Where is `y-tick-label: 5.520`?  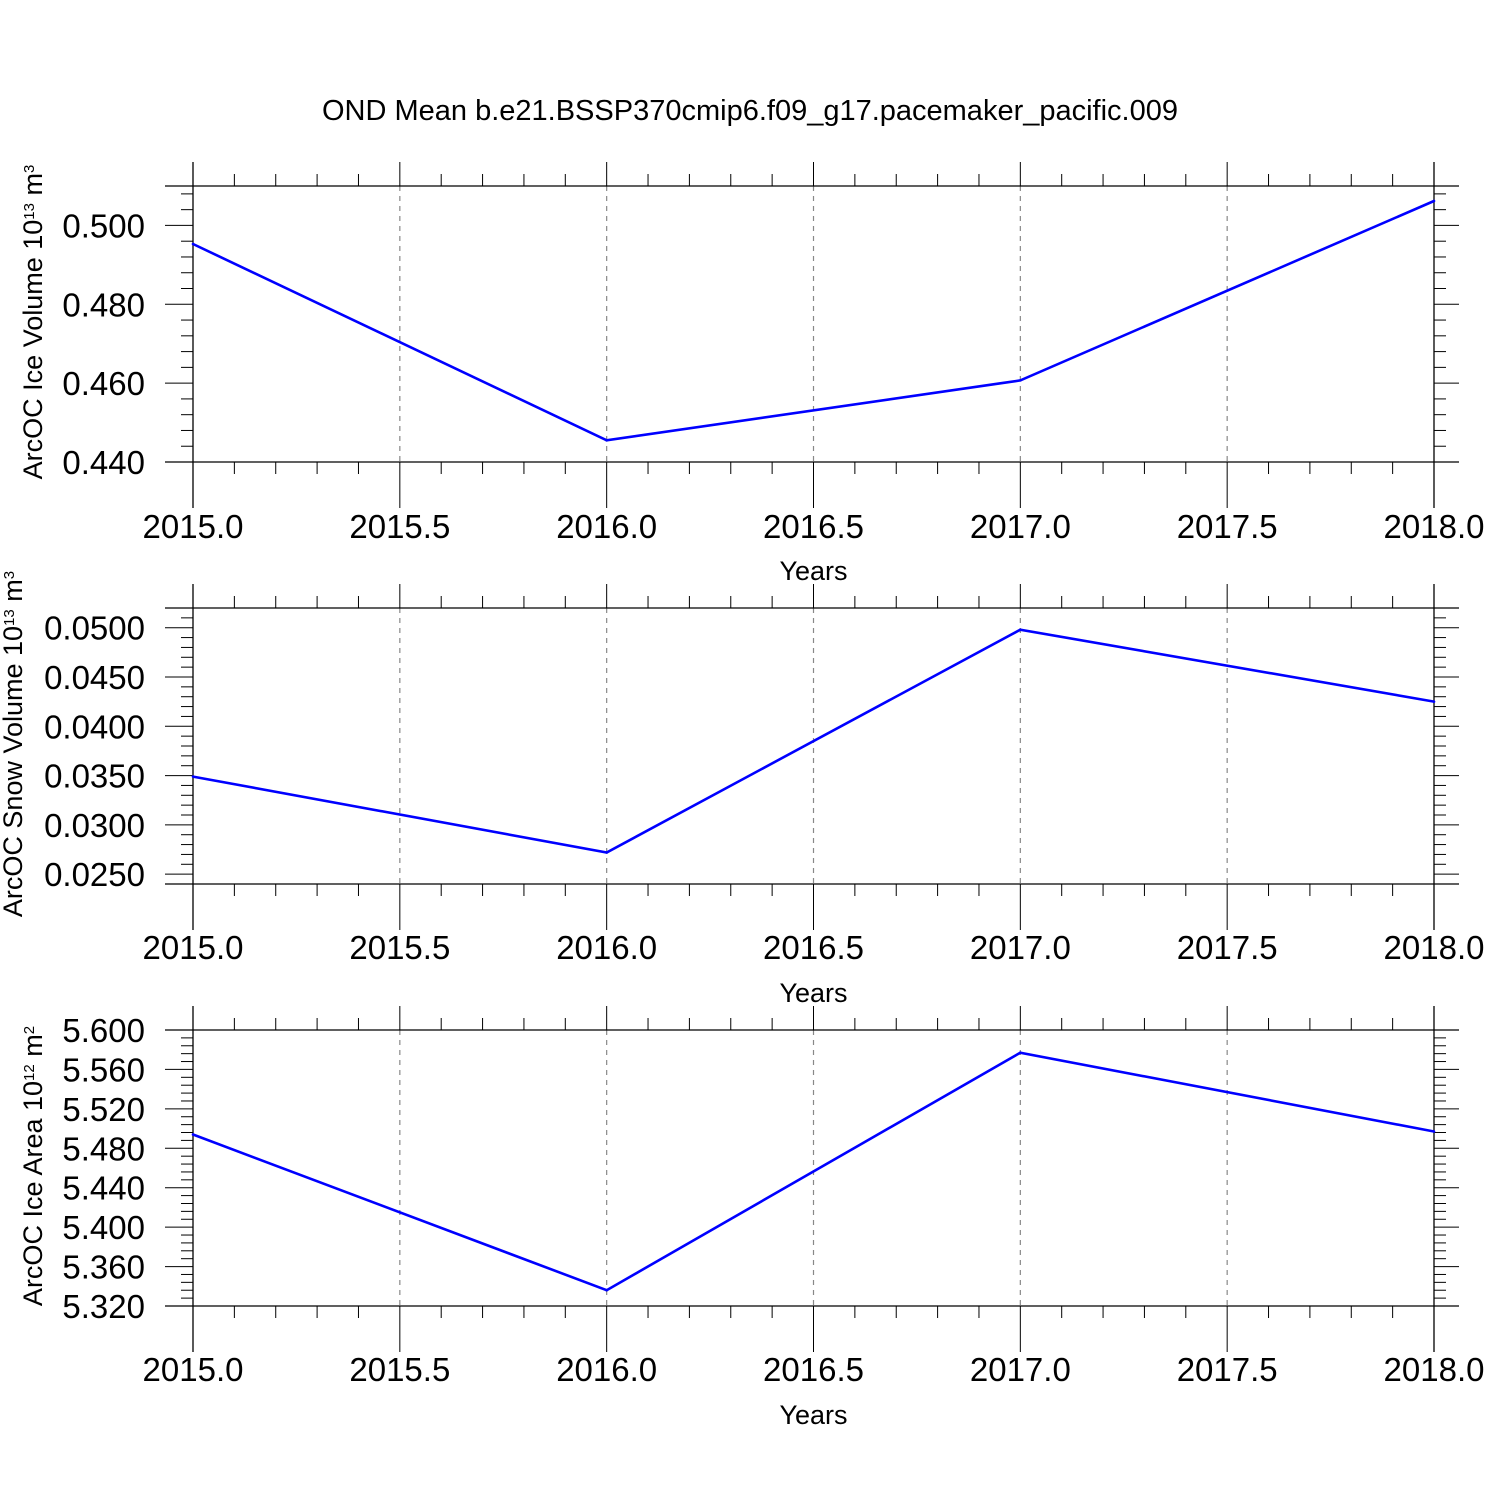 y-tick-label: 5.520 is located at coordinates (103, 1109).